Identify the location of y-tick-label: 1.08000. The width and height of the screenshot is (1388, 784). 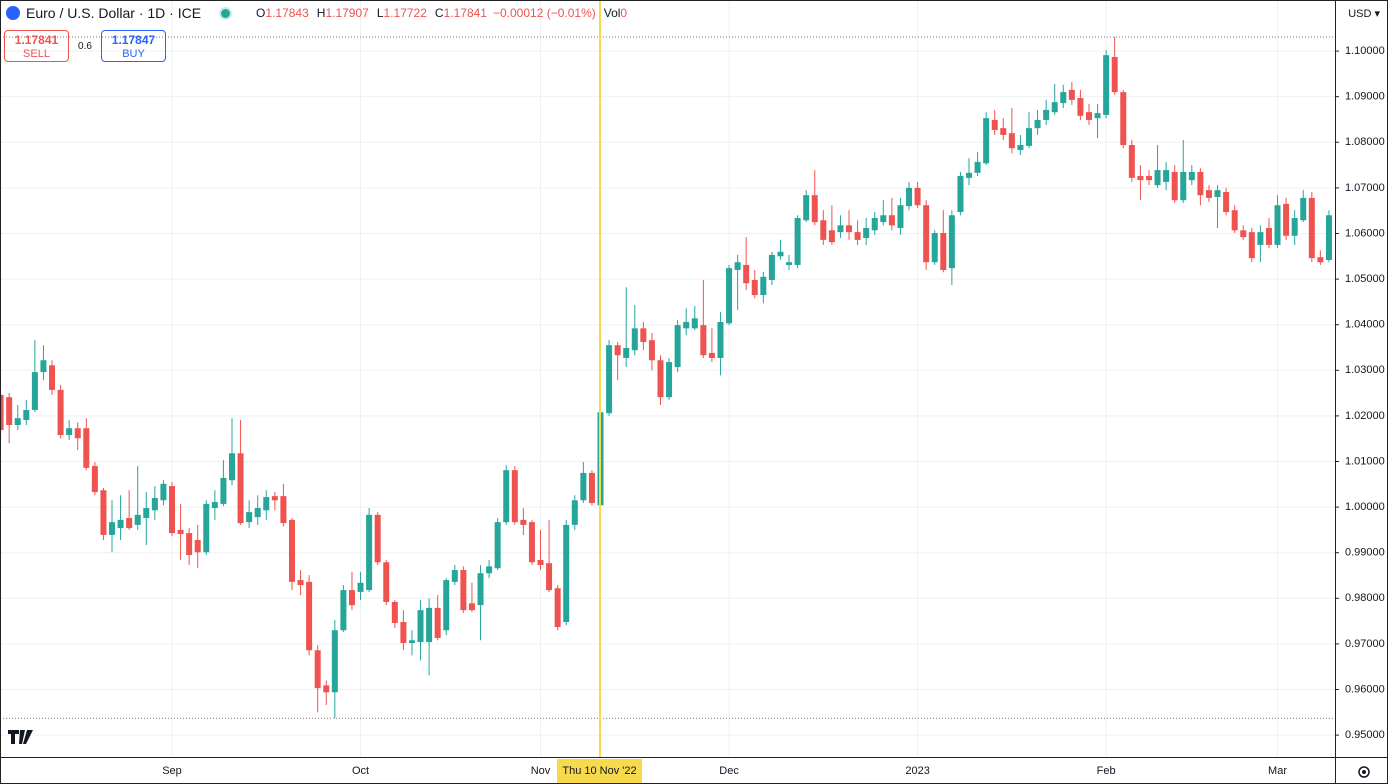
(1365, 142).